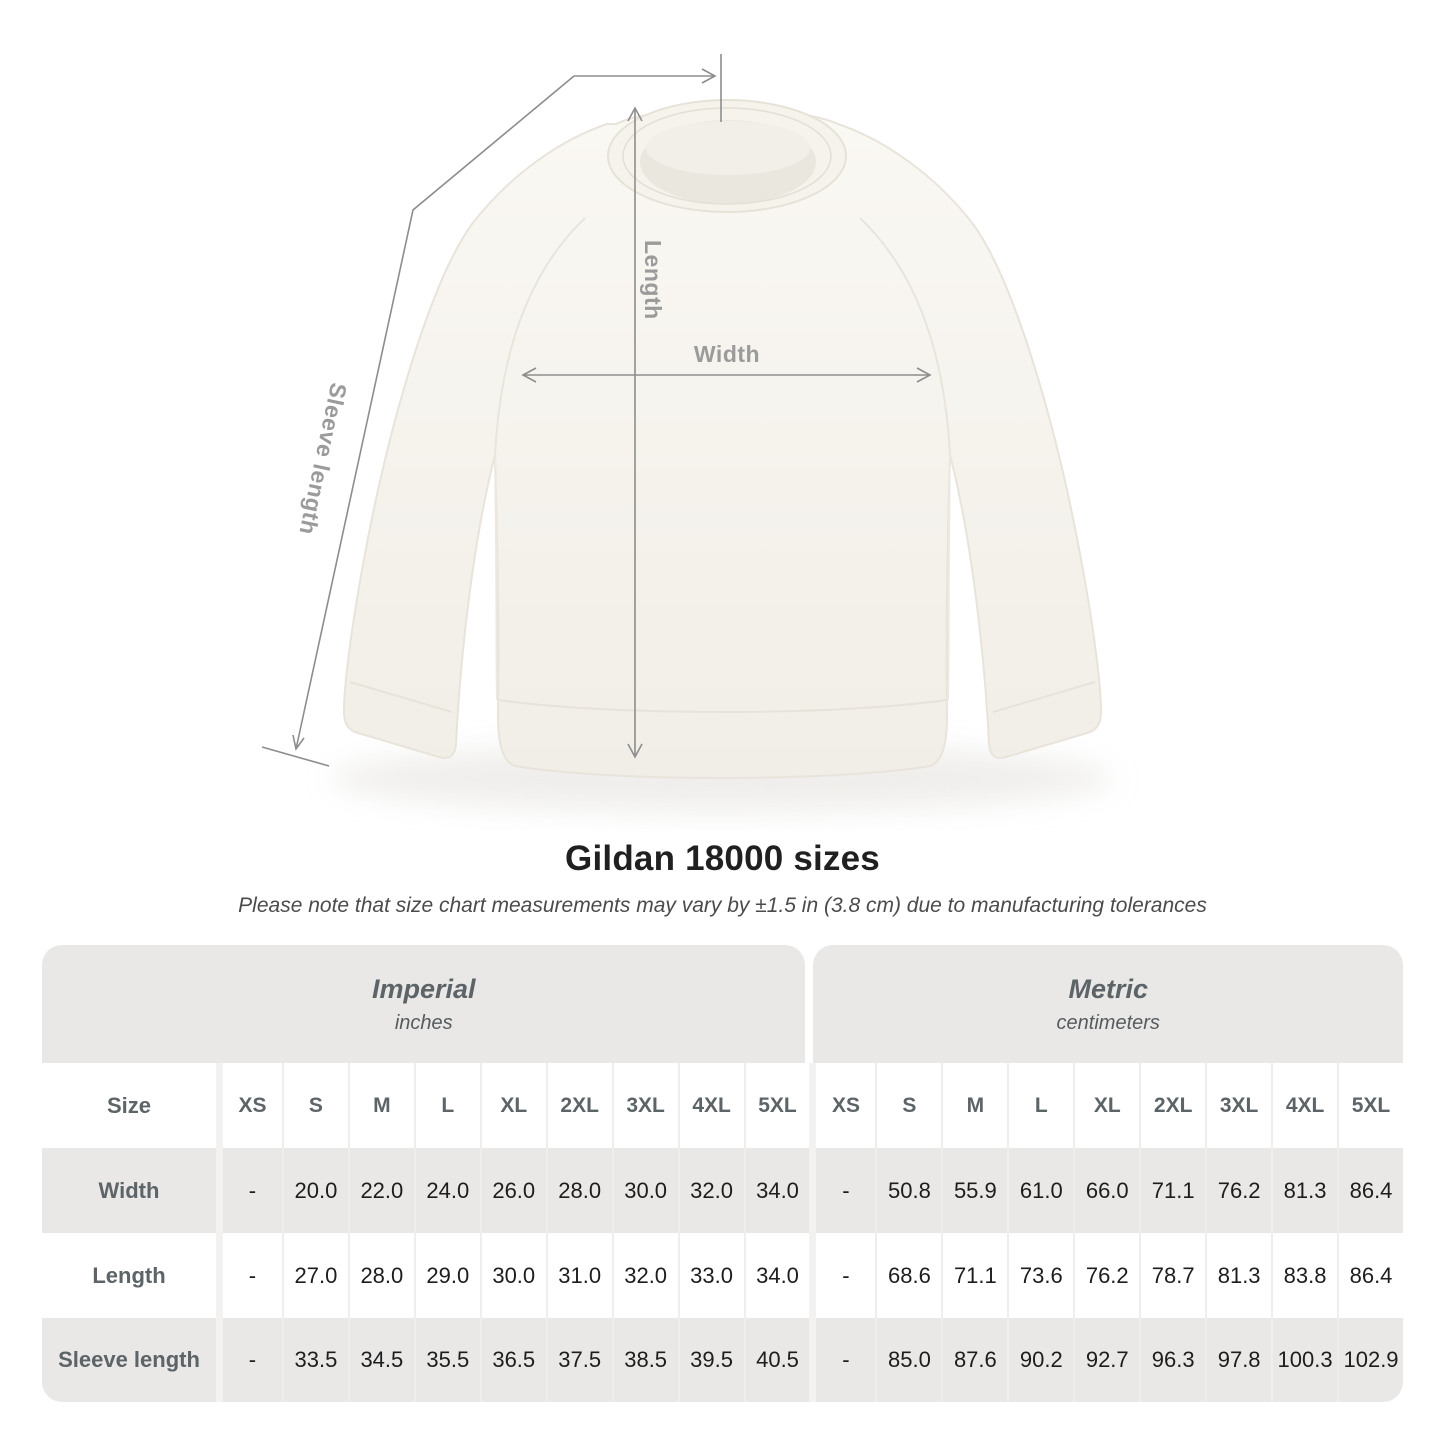  I want to click on value-cell: 36.5, so click(512, 1360).